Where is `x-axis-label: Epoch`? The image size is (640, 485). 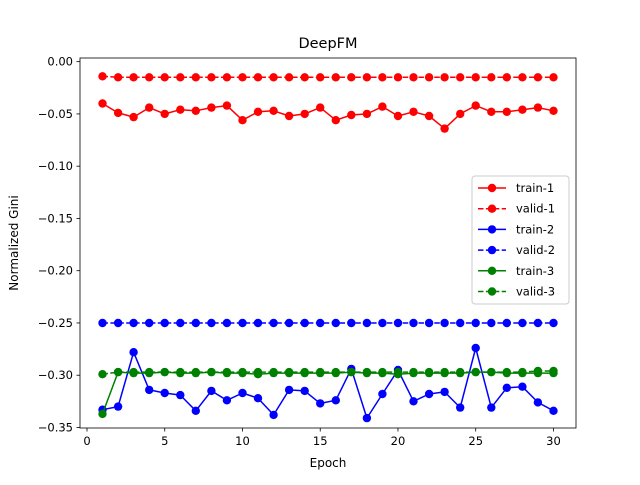
x-axis-label: Epoch is located at coordinates (328, 463).